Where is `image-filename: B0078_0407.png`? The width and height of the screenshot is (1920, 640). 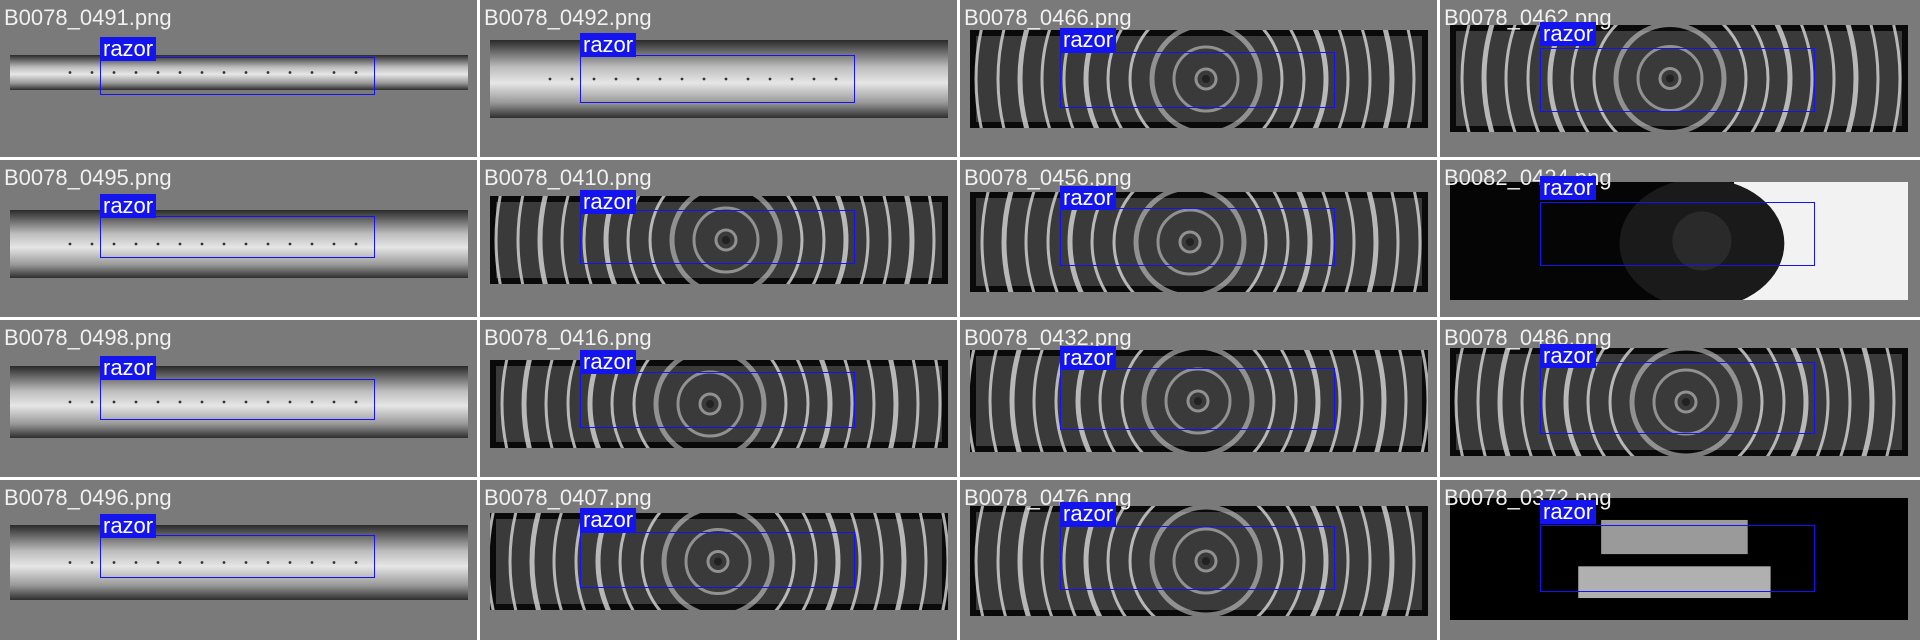
image-filename: B0078_0407.png is located at coordinates (568, 497).